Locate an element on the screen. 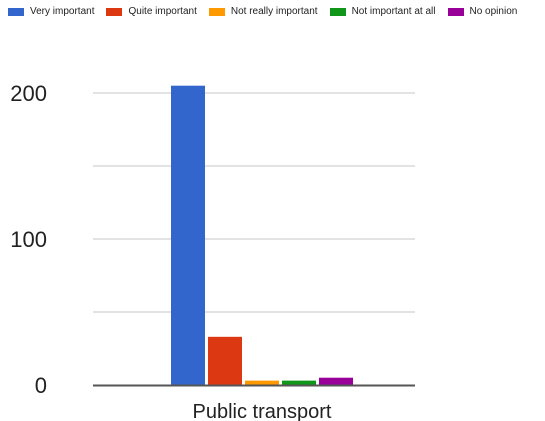  y-tick-label: 0 is located at coordinates (41, 385).